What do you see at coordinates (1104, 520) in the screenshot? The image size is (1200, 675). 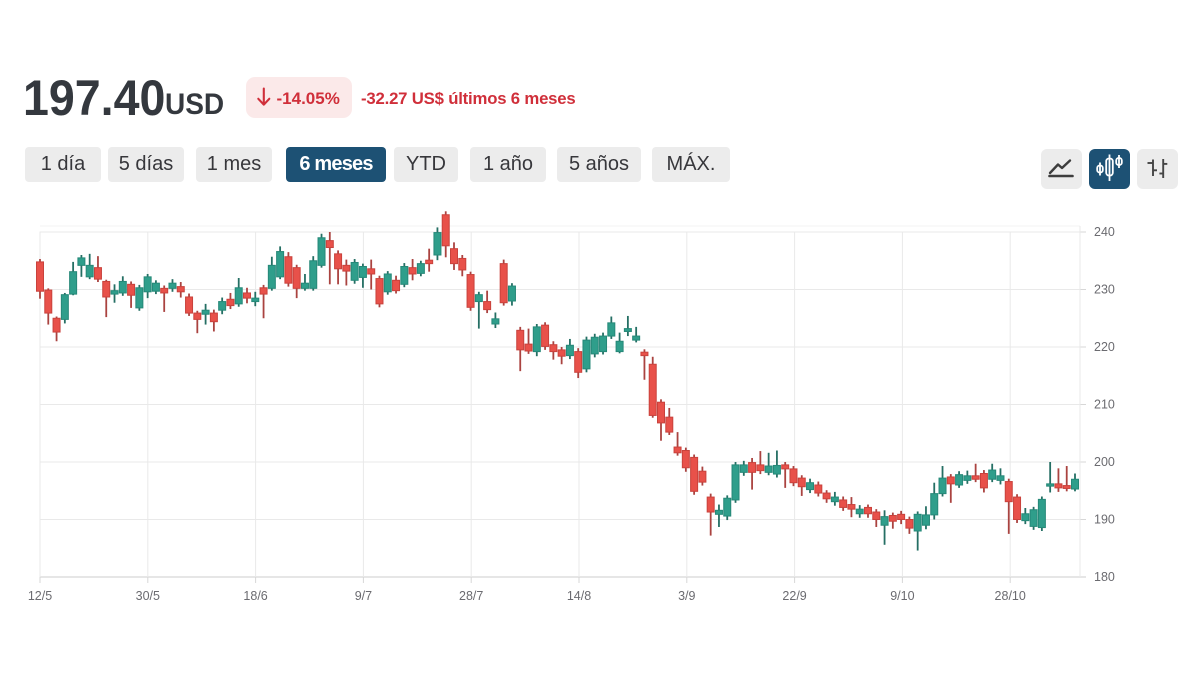 I see `svg-text: 190` at bounding box center [1104, 520].